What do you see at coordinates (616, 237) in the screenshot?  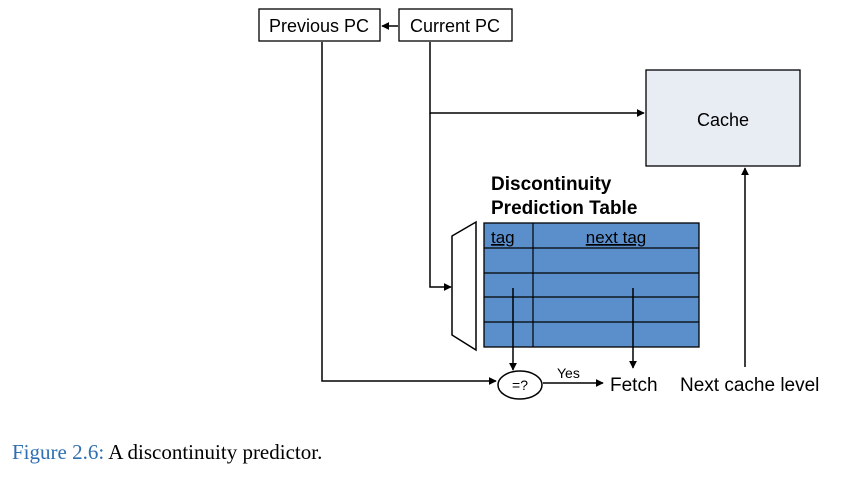 I see `table-header-next-tag: next tag` at bounding box center [616, 237].